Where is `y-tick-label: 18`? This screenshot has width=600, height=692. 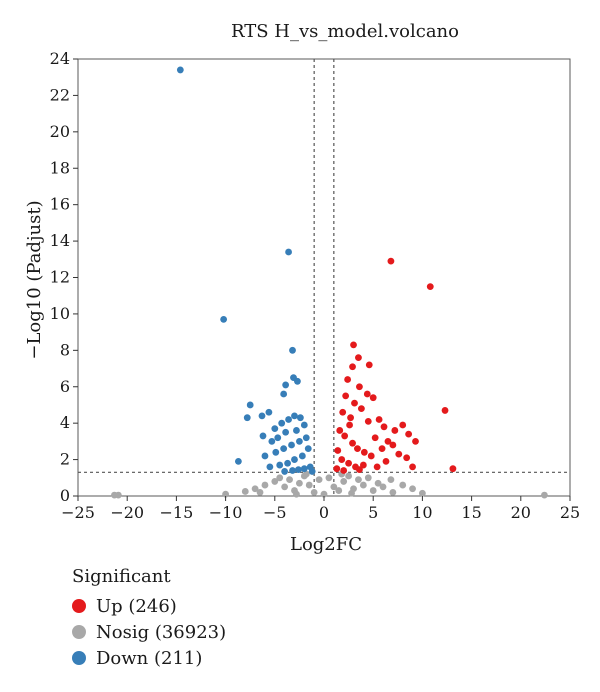 y-tick-label: 18 is located at coordinates (60, 167).